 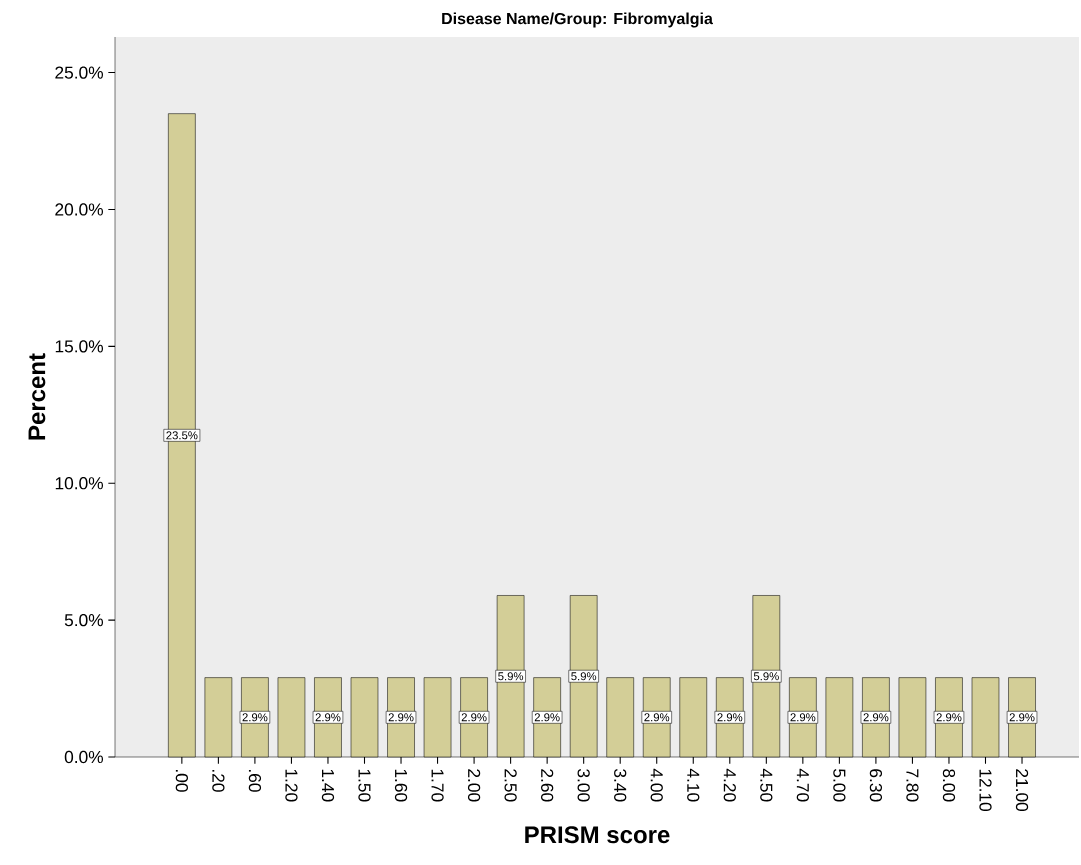 I want to click on chart-title: Disease Name/Group: Fibromyalgia, so click(x=577, y=20).